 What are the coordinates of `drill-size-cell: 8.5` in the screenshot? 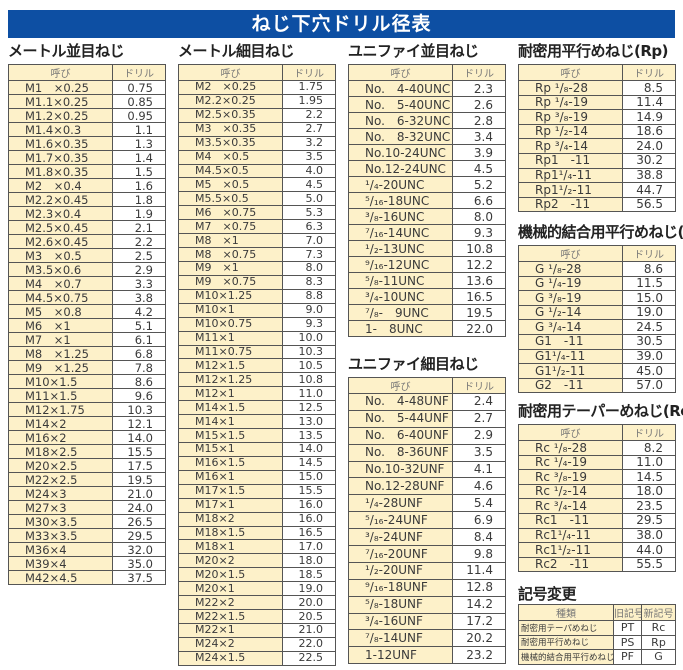 It's located at (649, 88).